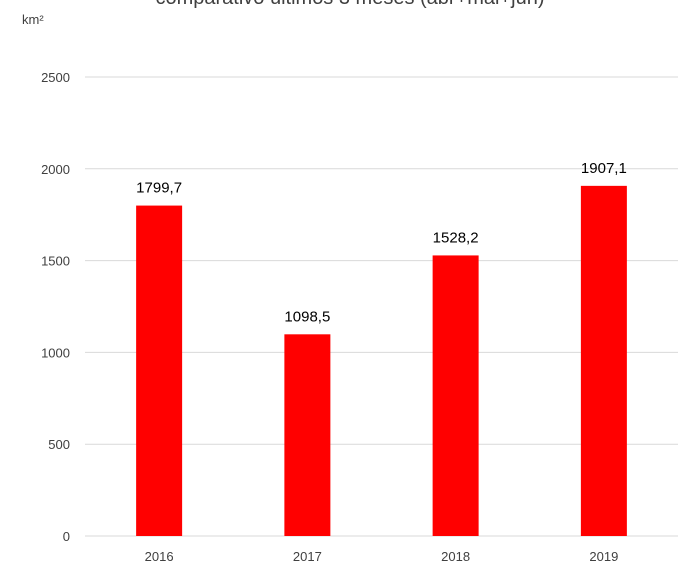  I want to click on y-tick-label: 2000, so click(55, 169).